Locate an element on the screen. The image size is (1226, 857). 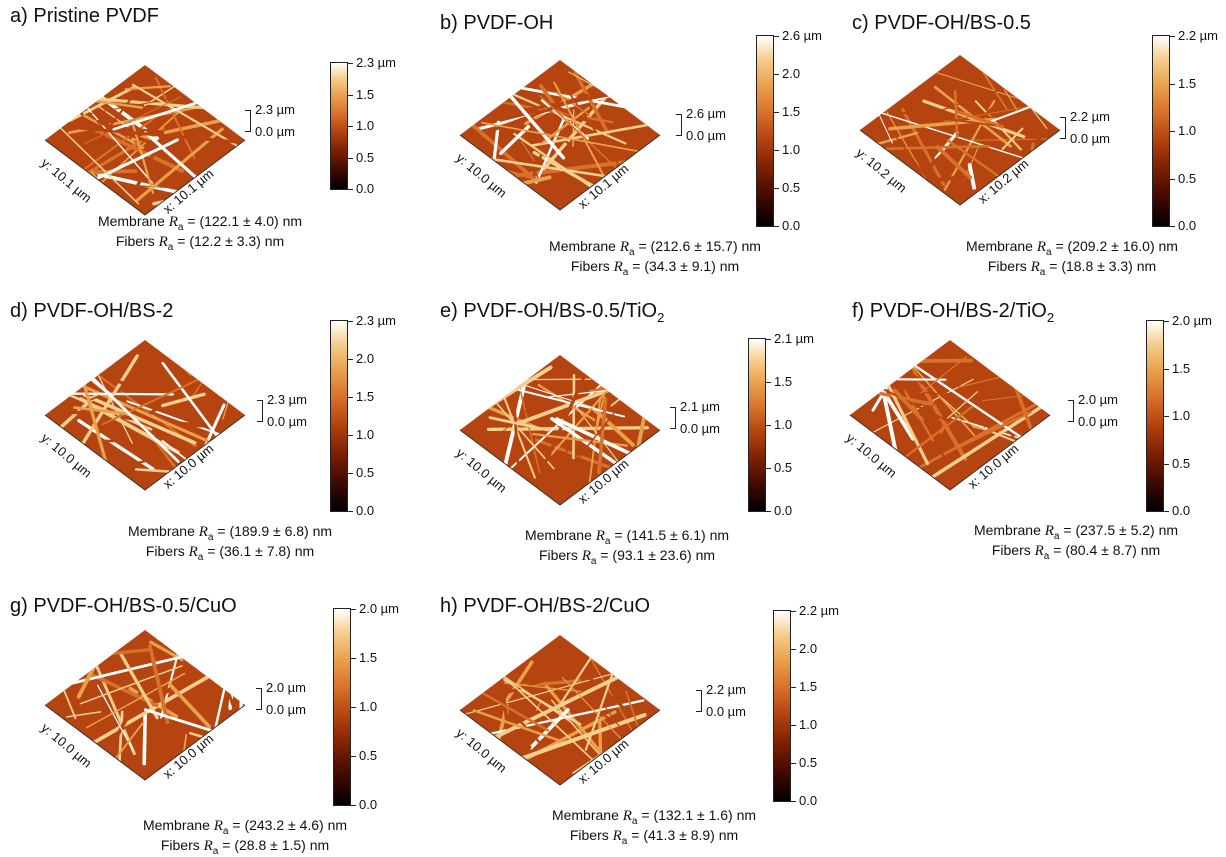
panel-sample-name: PVDF-OH/BS-2/TiO is located at coordinates (958, 311).